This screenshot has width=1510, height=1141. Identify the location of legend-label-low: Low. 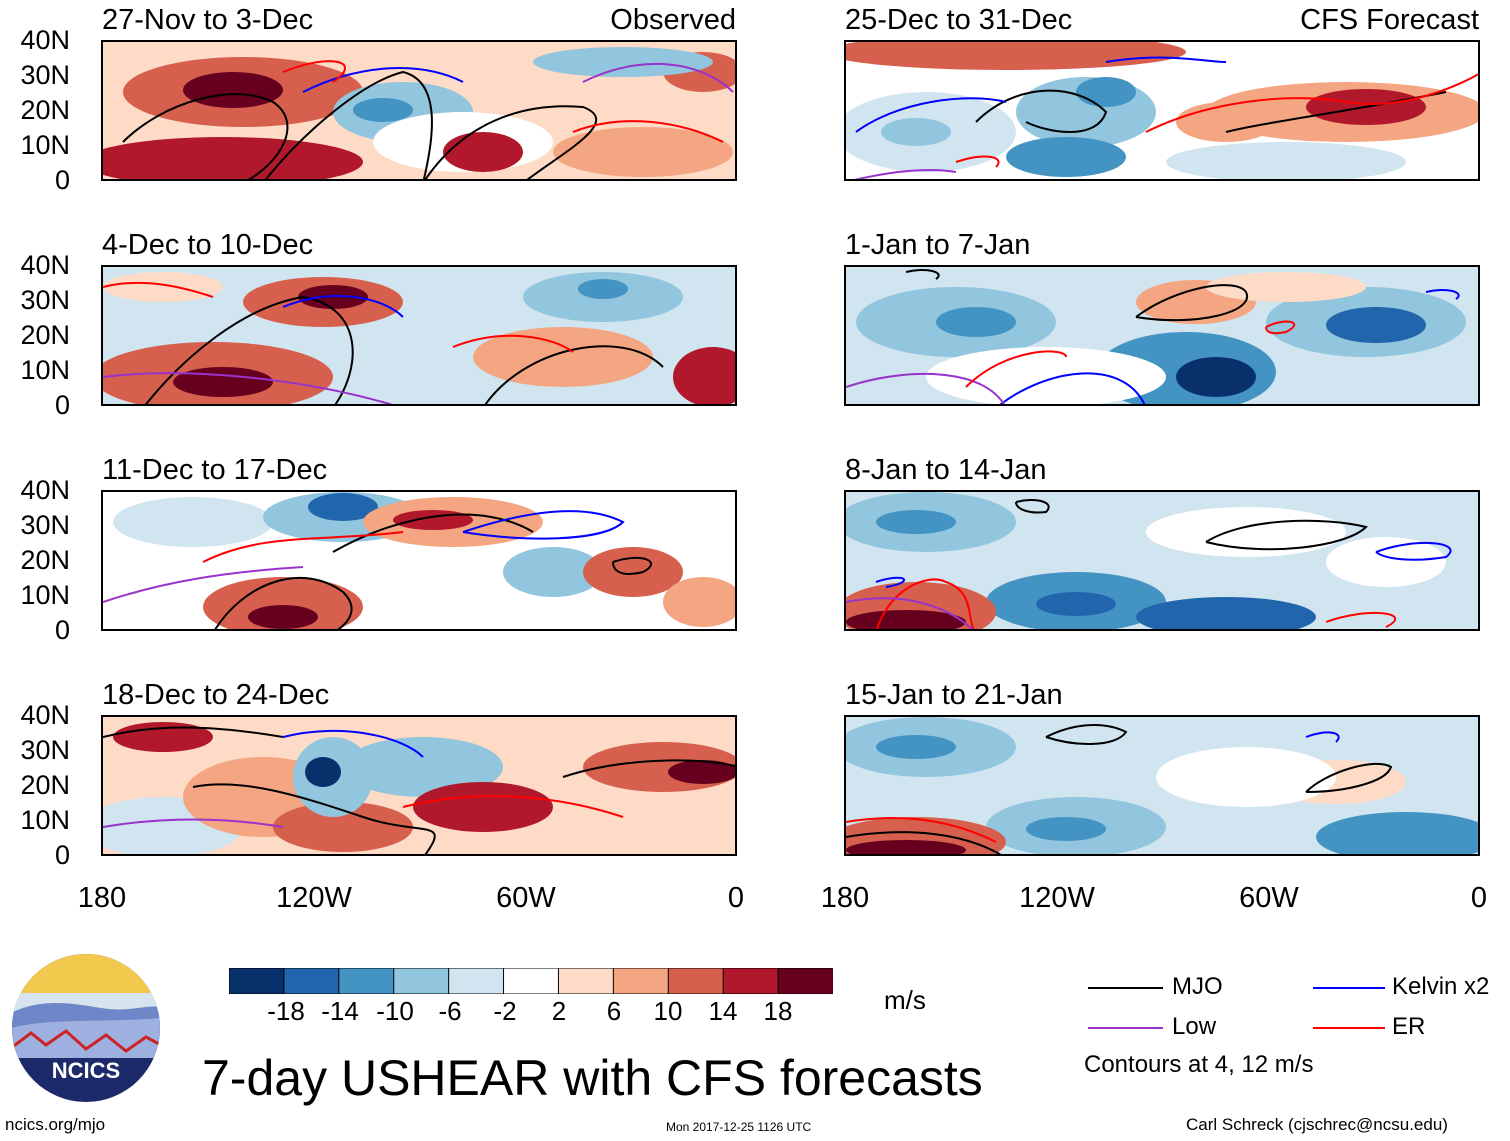
(1194, 1026).